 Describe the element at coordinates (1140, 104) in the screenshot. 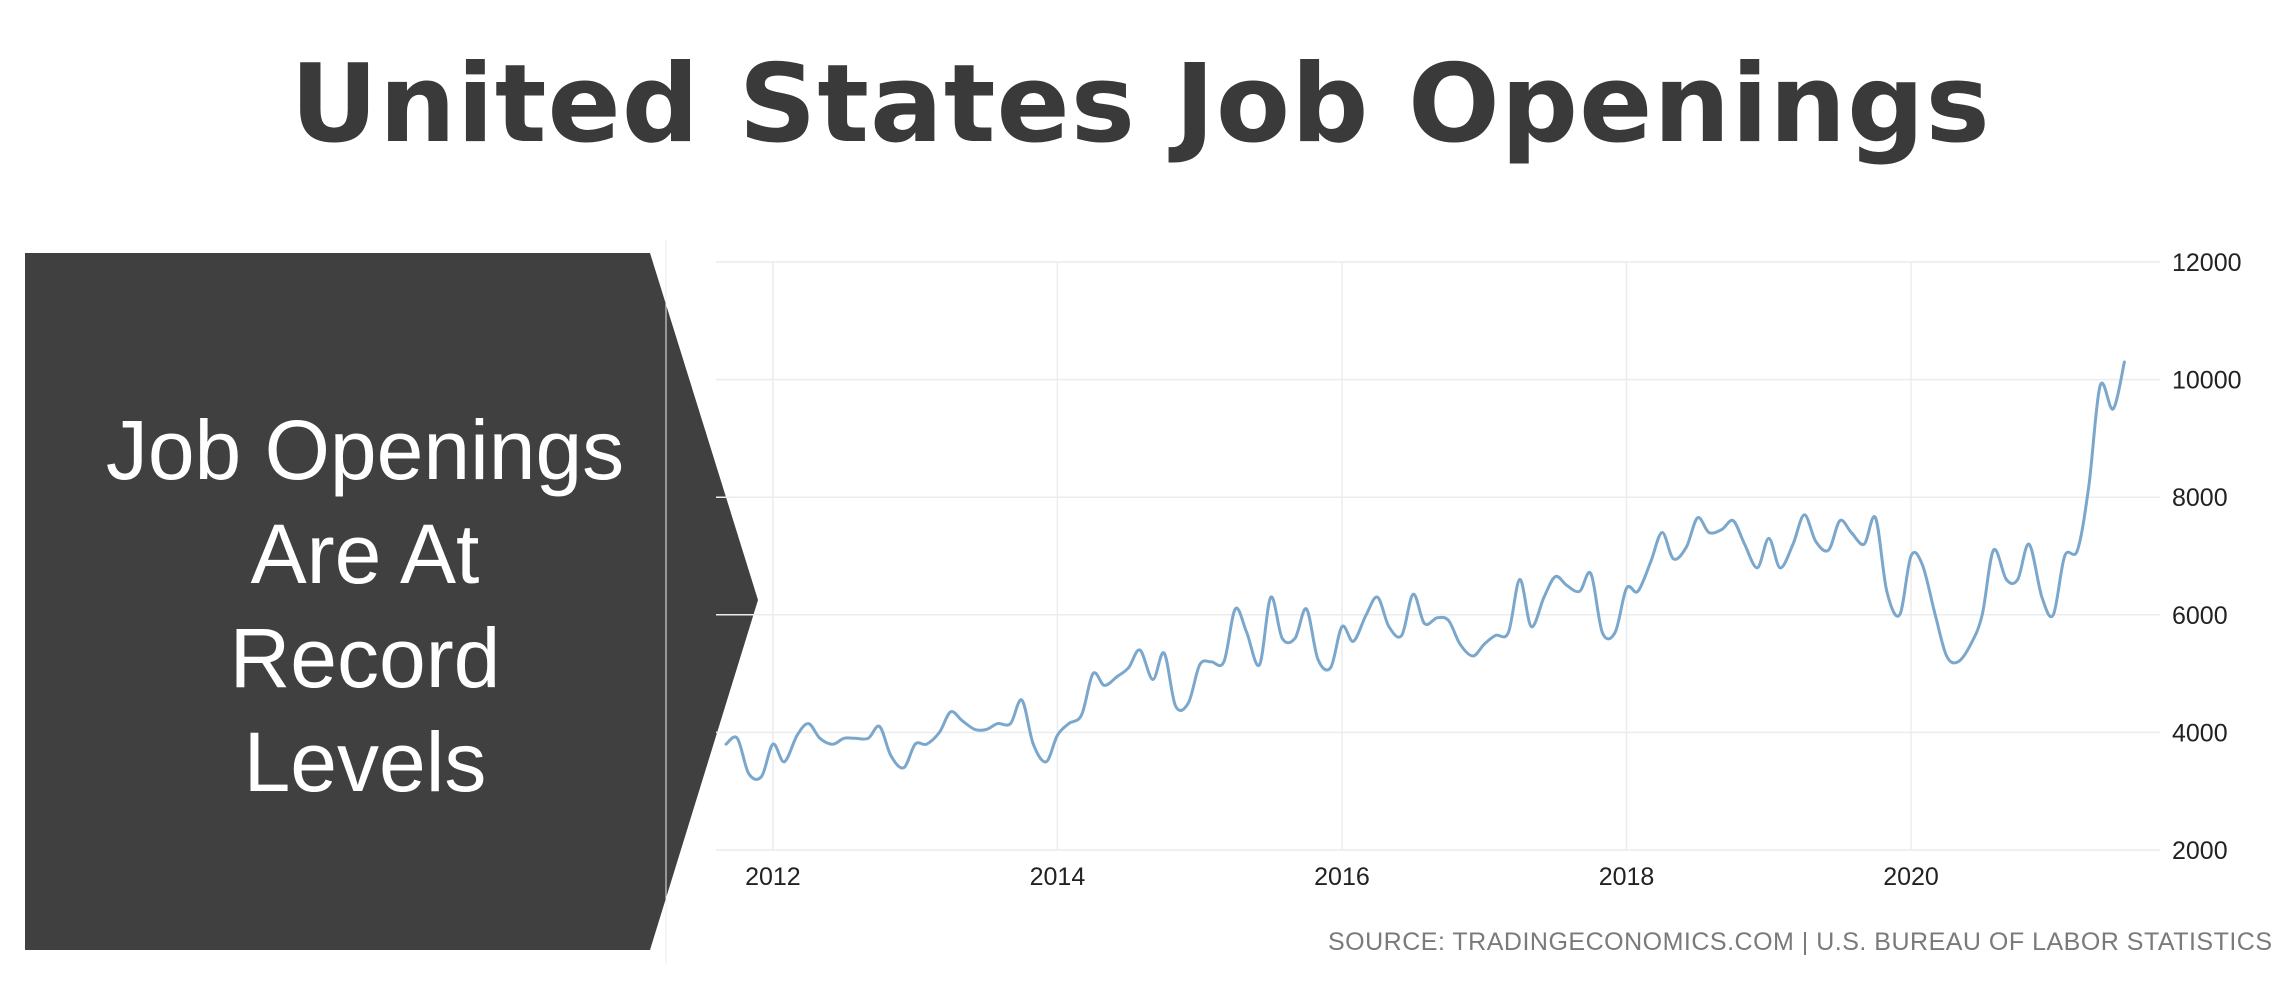

I see `page-title: United States Job Openings` at that location.